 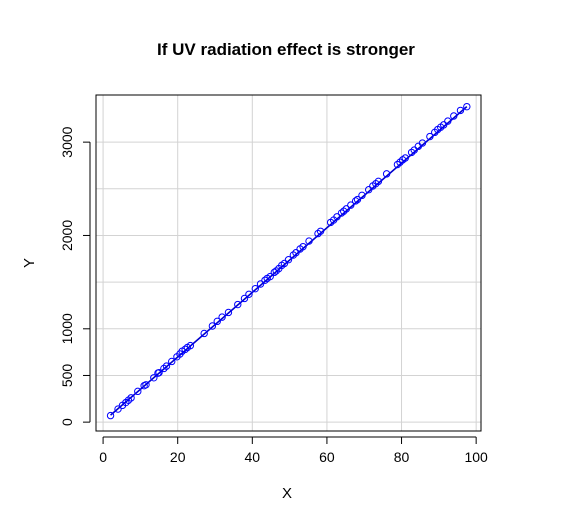 I want to click on y-tick-label: 0, so click(x=67, y=422).